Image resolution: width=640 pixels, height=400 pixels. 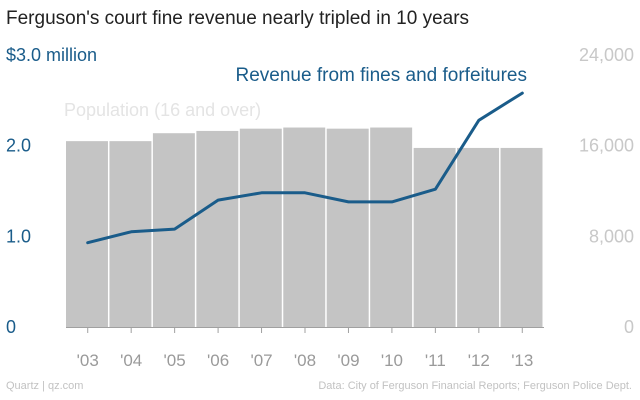 What do you see at coordinates (131, 360) in the screenshot?
I see `x-tick-label: '04` at bounding box center [131, 360].